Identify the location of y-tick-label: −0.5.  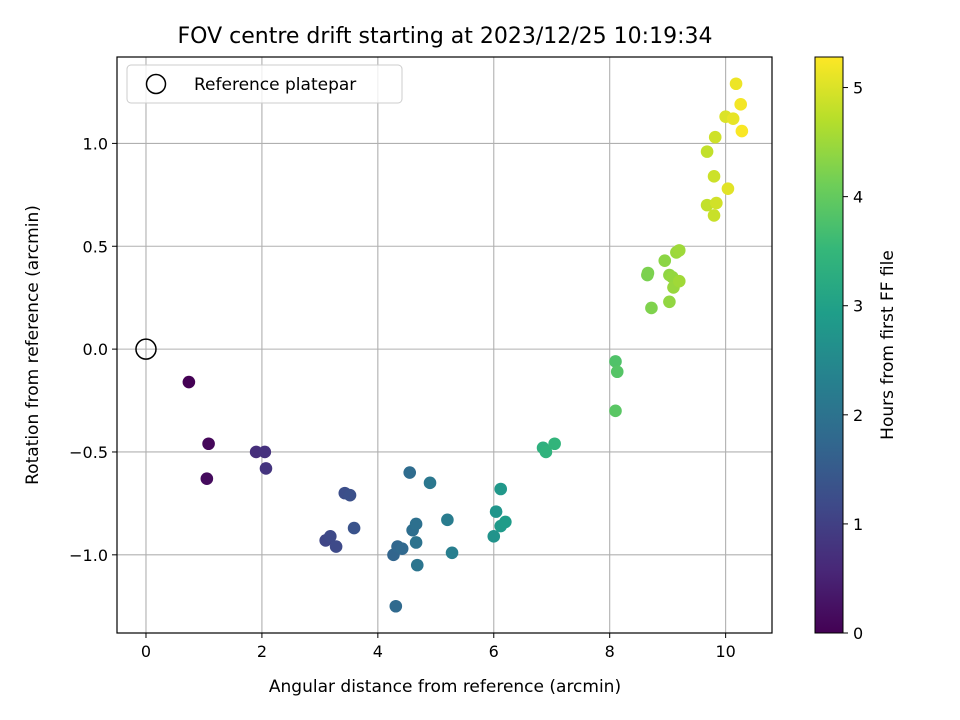
(88, 452).